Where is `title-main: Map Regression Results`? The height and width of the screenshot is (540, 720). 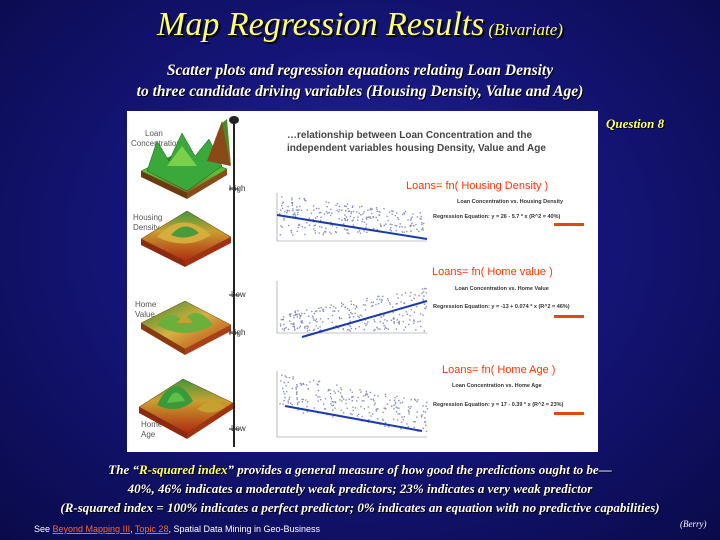 title-main: Map Regression Results is located at coordinates (321, 24).